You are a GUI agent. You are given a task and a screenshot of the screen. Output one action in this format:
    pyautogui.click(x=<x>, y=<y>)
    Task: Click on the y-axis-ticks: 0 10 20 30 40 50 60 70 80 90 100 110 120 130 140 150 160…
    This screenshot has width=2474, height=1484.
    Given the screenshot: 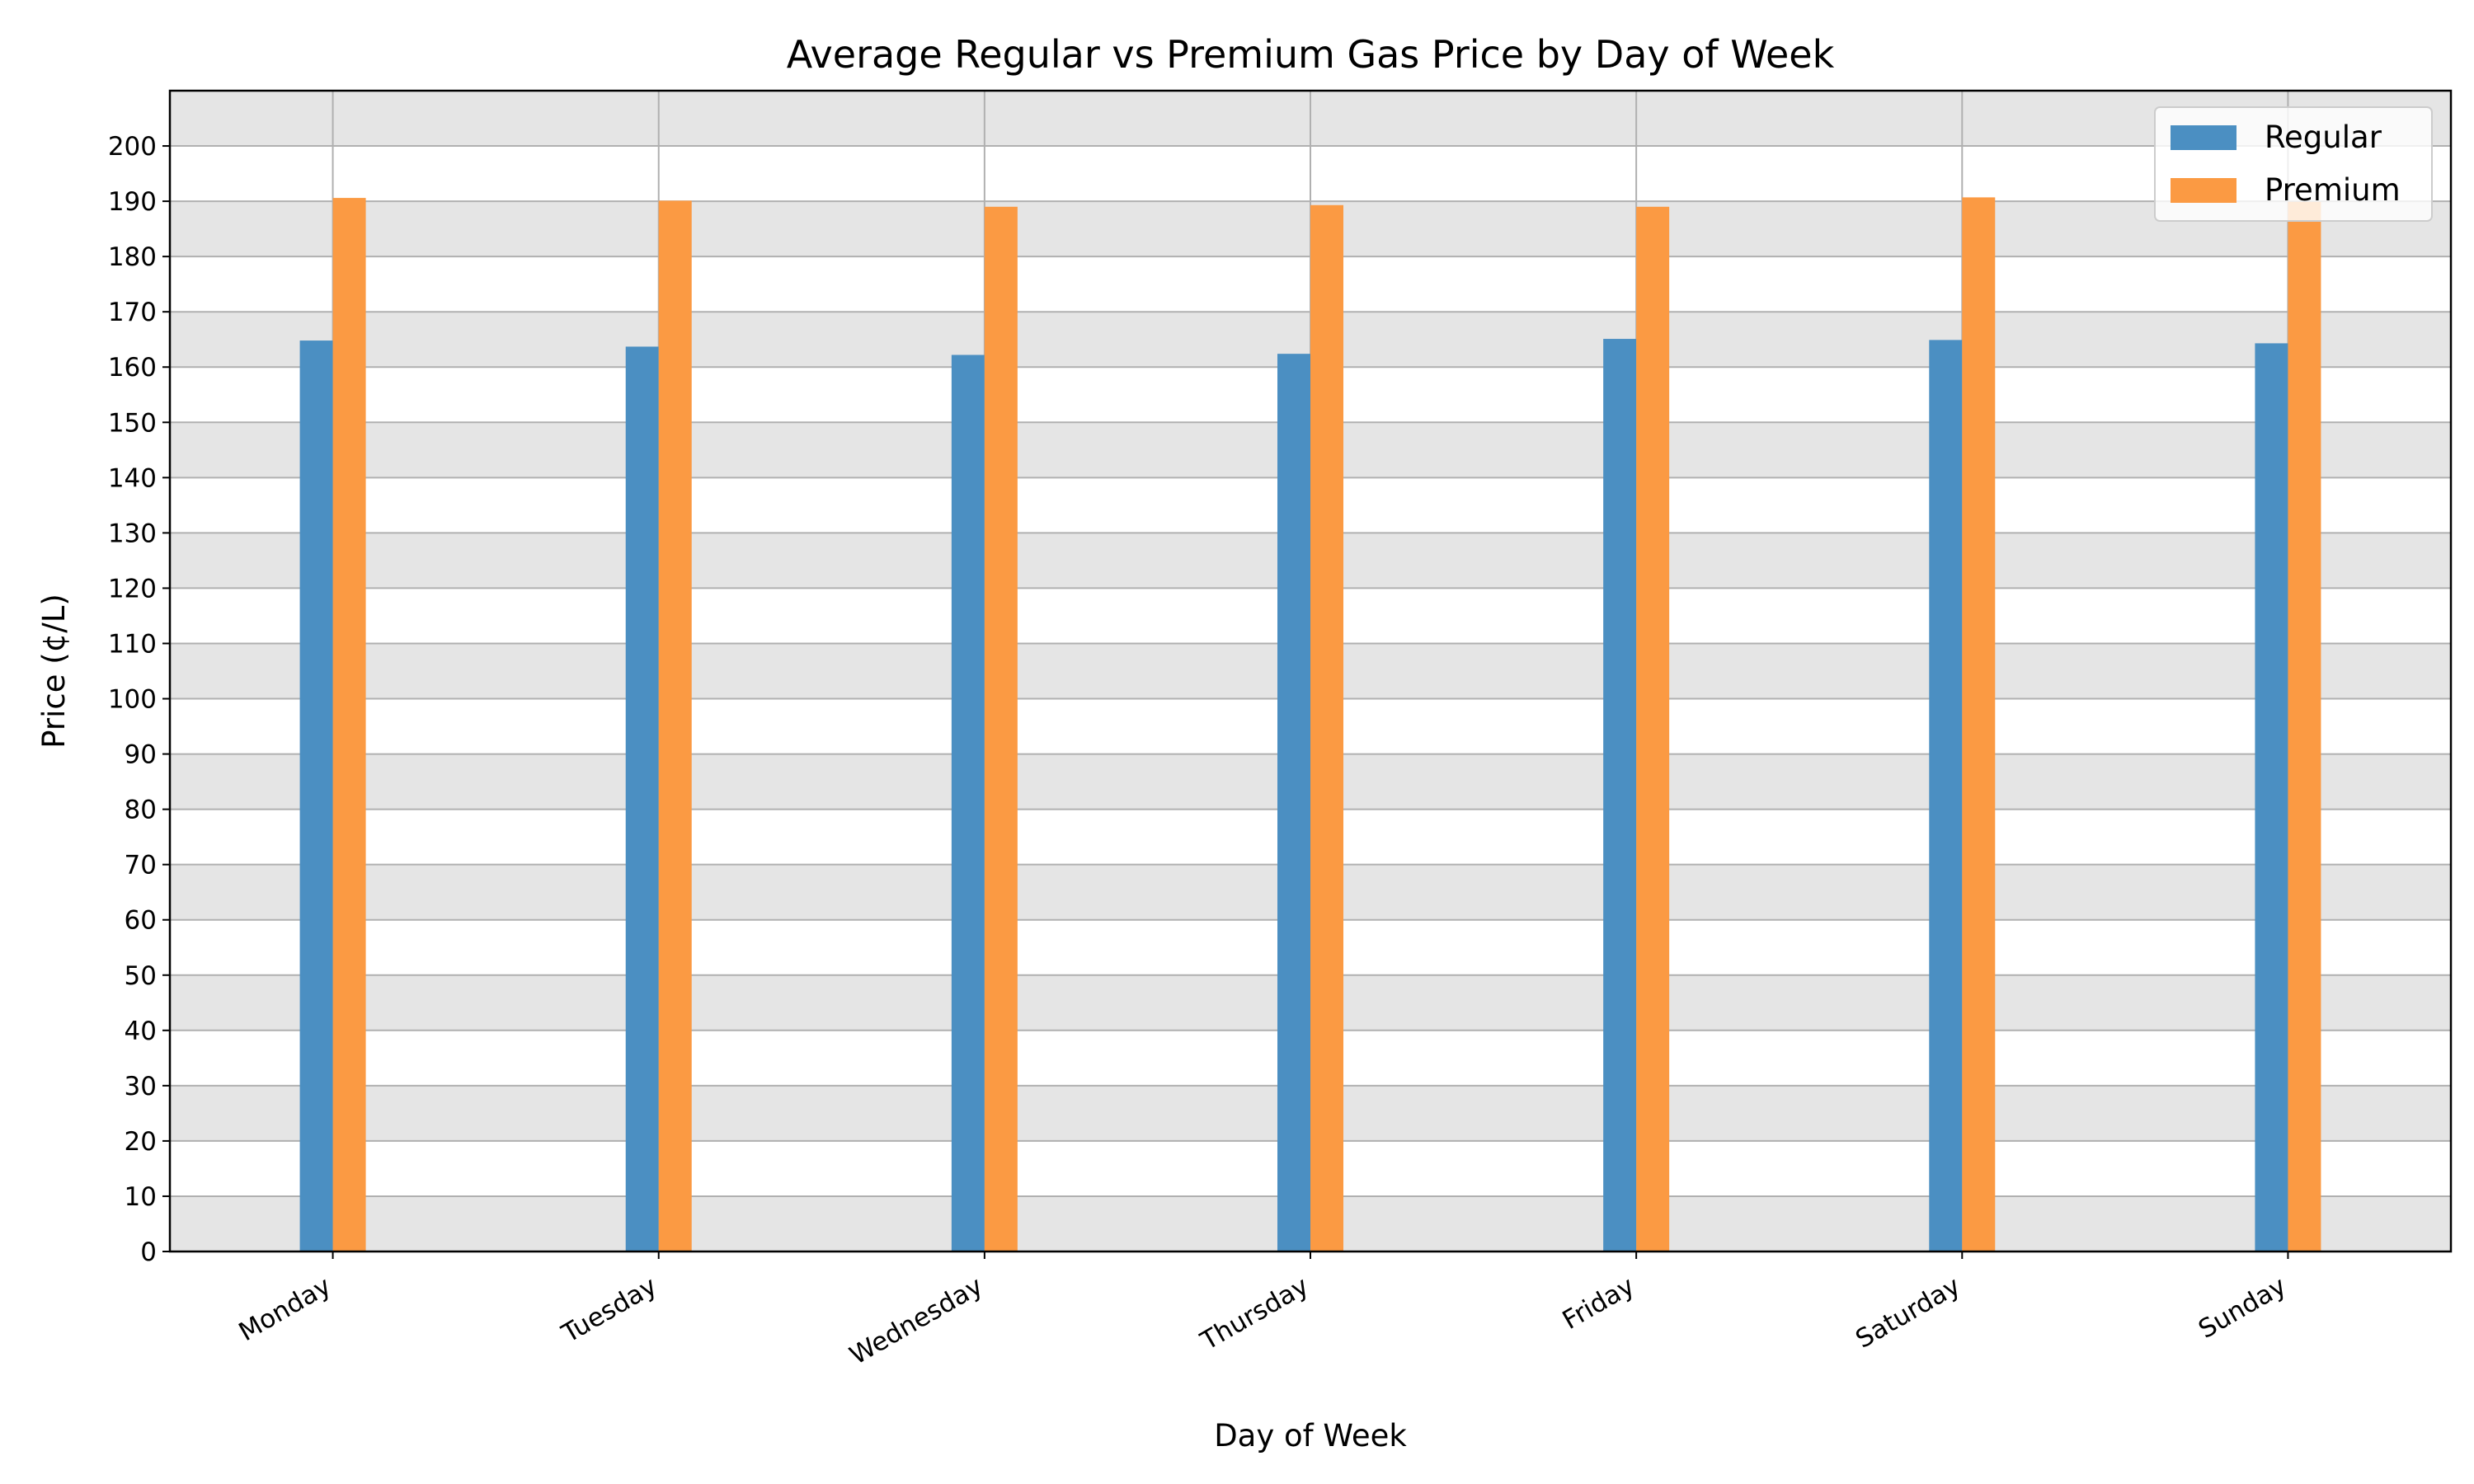 What is the action you would take?
    pyautogui.click(x=139, y=699)
    